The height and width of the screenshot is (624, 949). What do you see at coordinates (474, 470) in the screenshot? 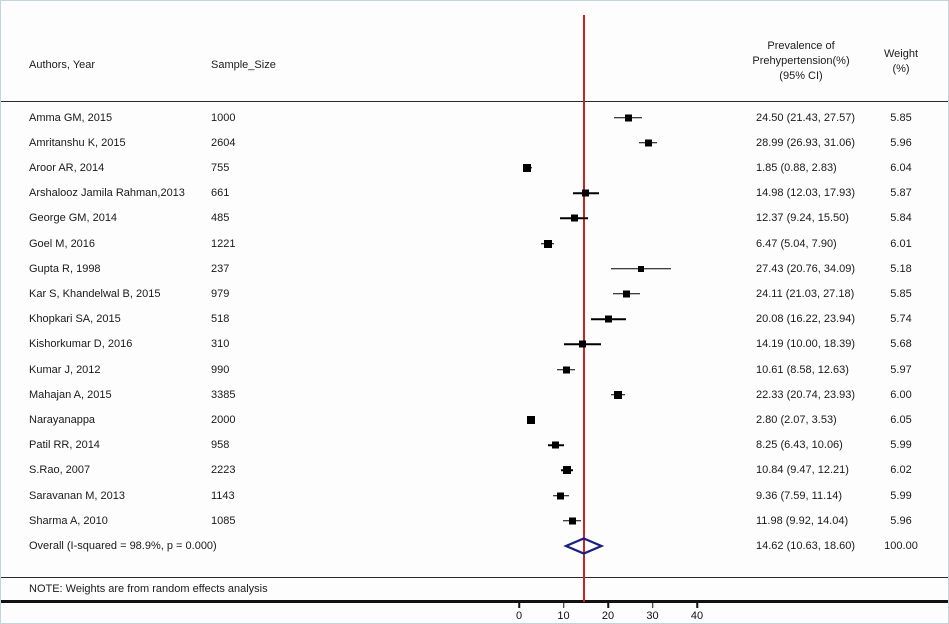
I see `study-row: S.Rao, 2007 2223 10.84 (9.47, 12.21) 6.02` at bounding box center [474, 470].